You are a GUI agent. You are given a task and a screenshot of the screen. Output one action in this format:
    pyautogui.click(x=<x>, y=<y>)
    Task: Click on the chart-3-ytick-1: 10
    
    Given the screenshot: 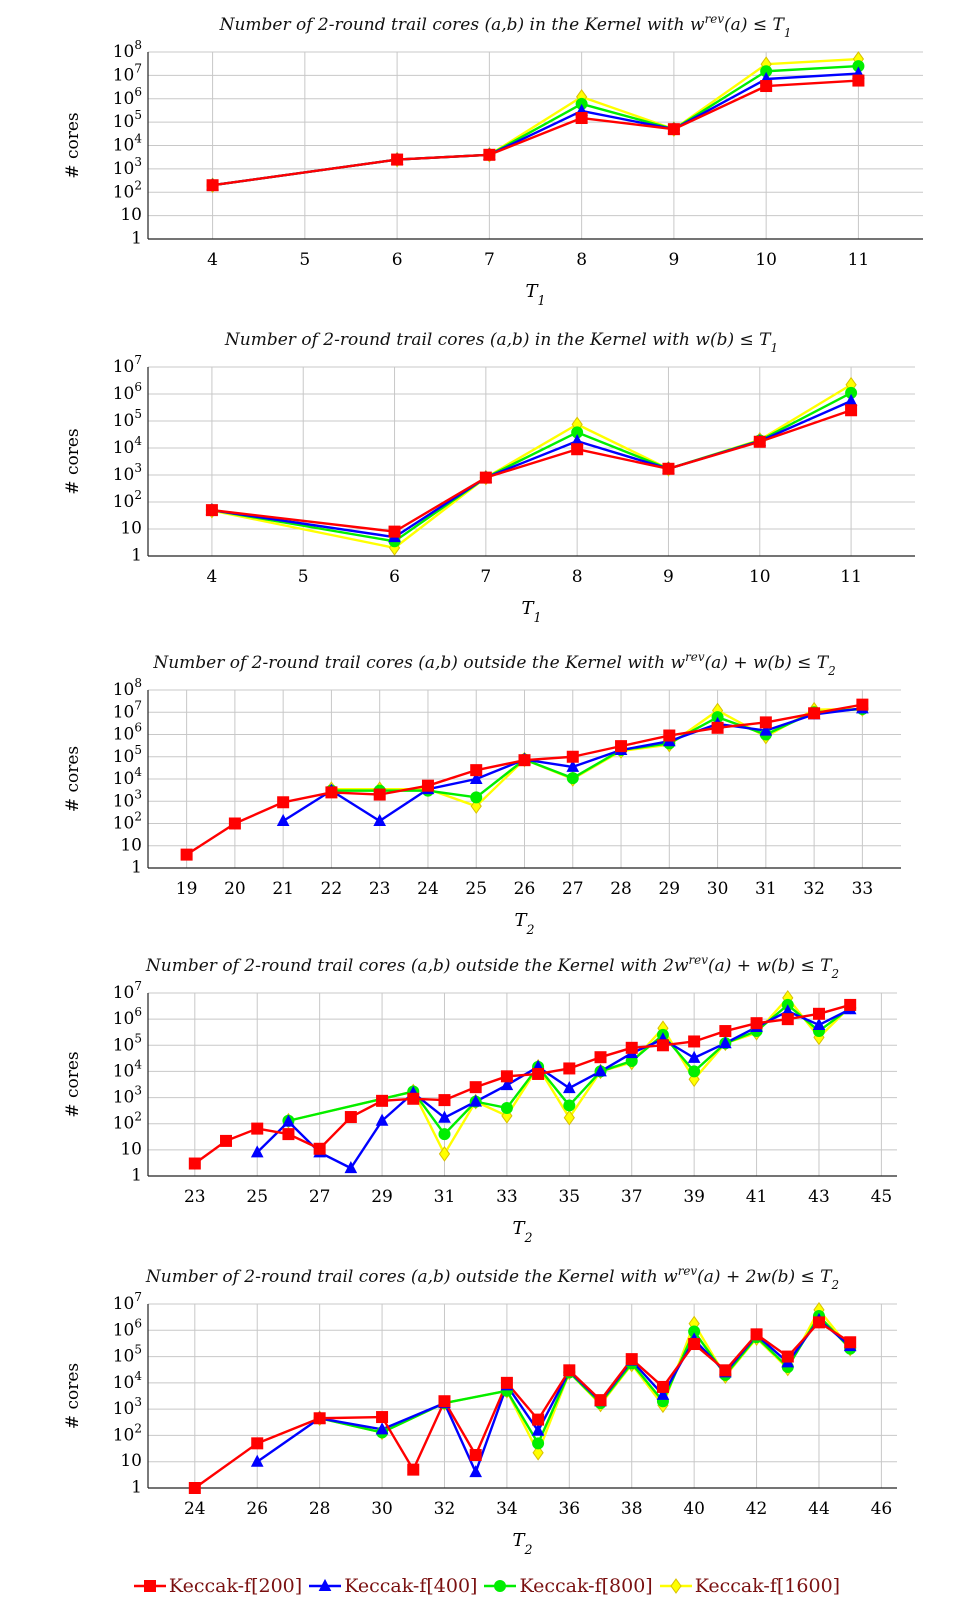 What is the action you would take?
    pyautogui.click(x=131, y=845)
    